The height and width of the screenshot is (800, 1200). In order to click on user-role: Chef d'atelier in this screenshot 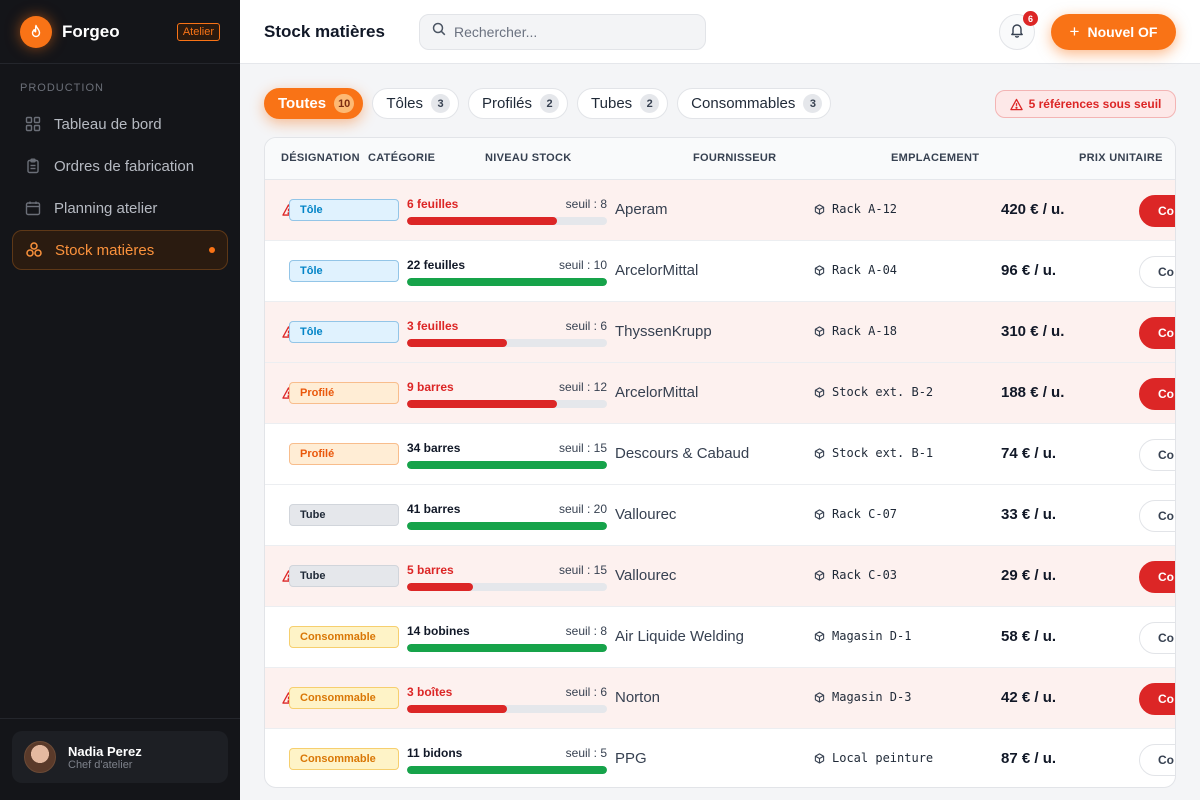, I will do `click(100, 764)`.